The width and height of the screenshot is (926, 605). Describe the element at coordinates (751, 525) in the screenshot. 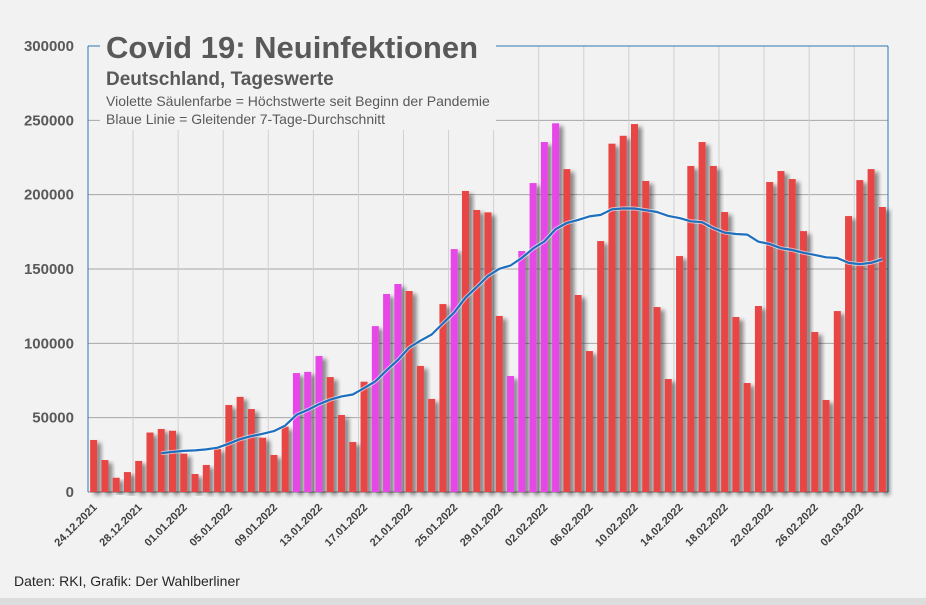

I see `x-tick-label: 22.02.2022` at that location.